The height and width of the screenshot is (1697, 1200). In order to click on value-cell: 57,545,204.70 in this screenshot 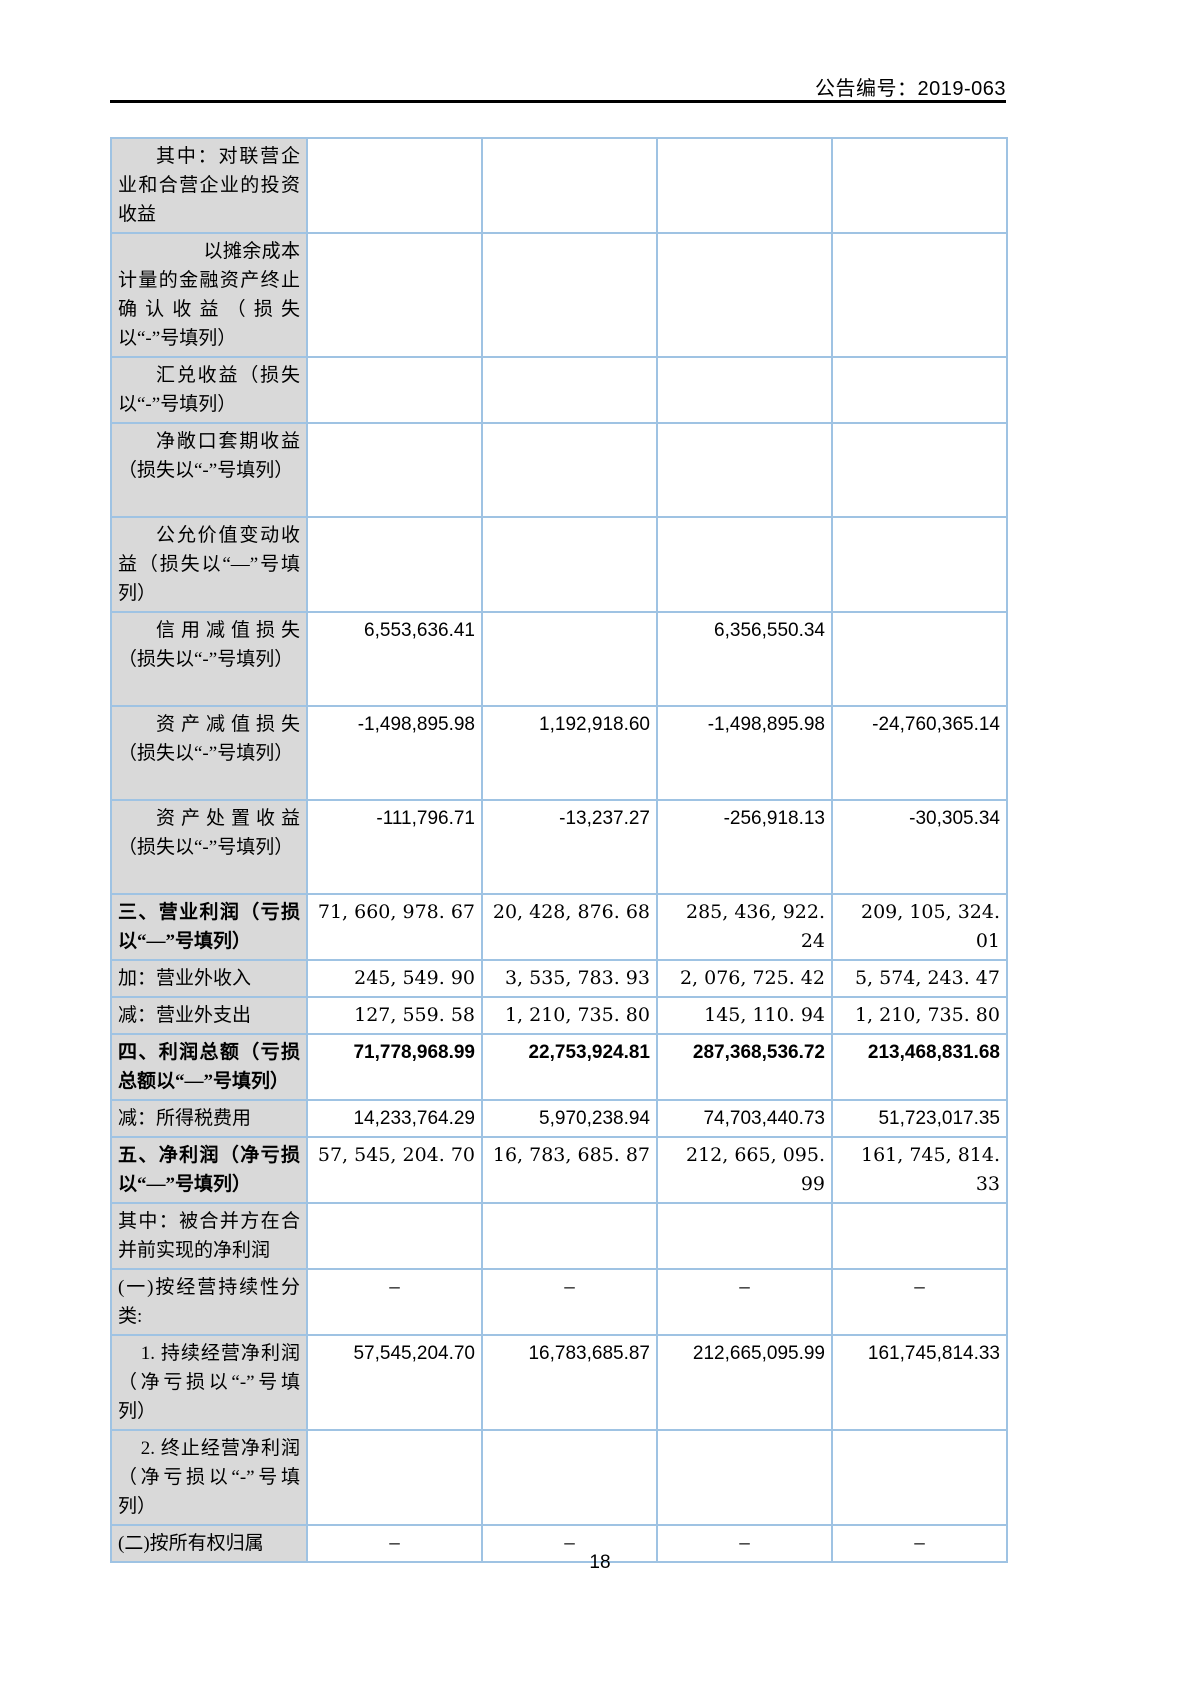, I will do `click(394, 1382)`.